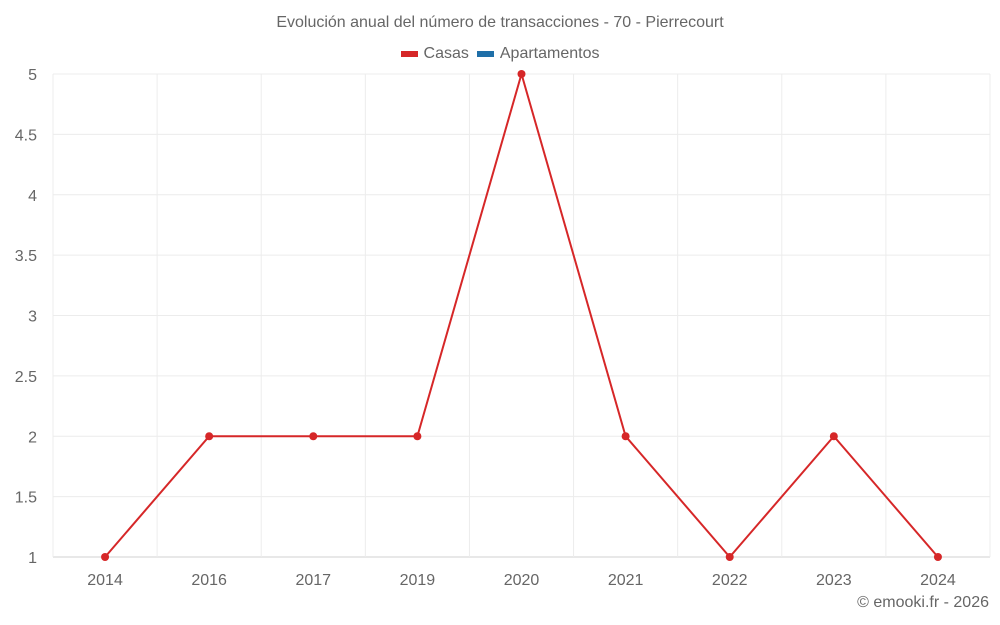 Image resolution: width=1000 pixels, height=625 pixels. Describe the element at coordinates (626, 580) in the screenshot. I see `x-tick-label: 2021` at that location.